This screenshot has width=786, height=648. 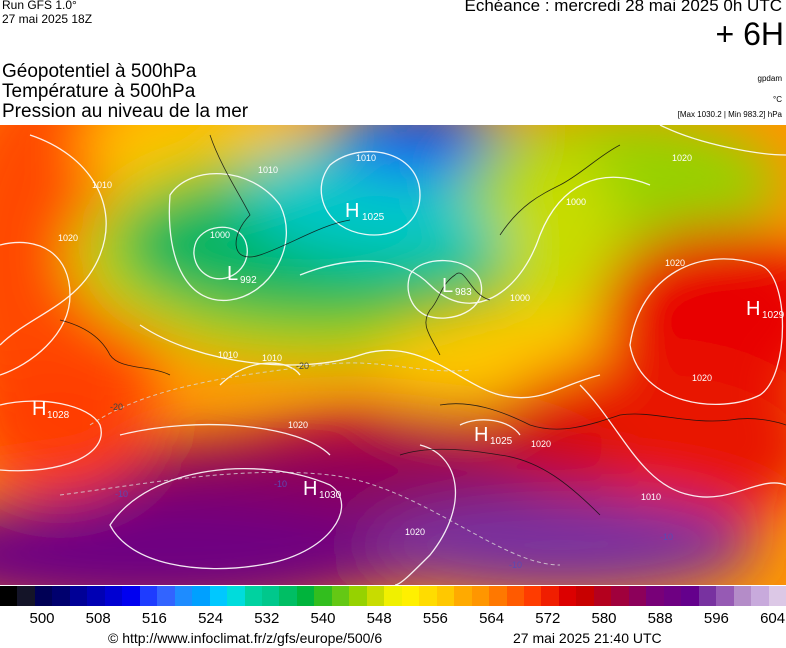 I want to click on title-temperature: Température à 500hPa, so click(x=99, y=91).